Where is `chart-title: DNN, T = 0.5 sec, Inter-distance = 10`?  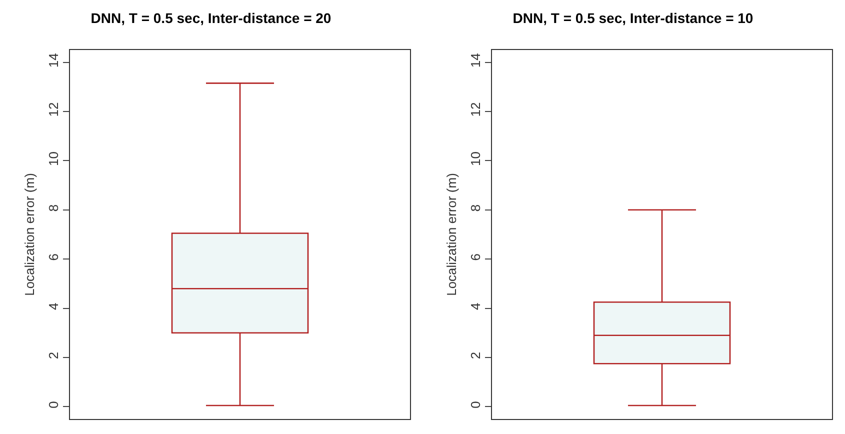
chart-title: DNN, T = 0.5 sec, Inter-distance = 10 is located at coordinates (633, 18).